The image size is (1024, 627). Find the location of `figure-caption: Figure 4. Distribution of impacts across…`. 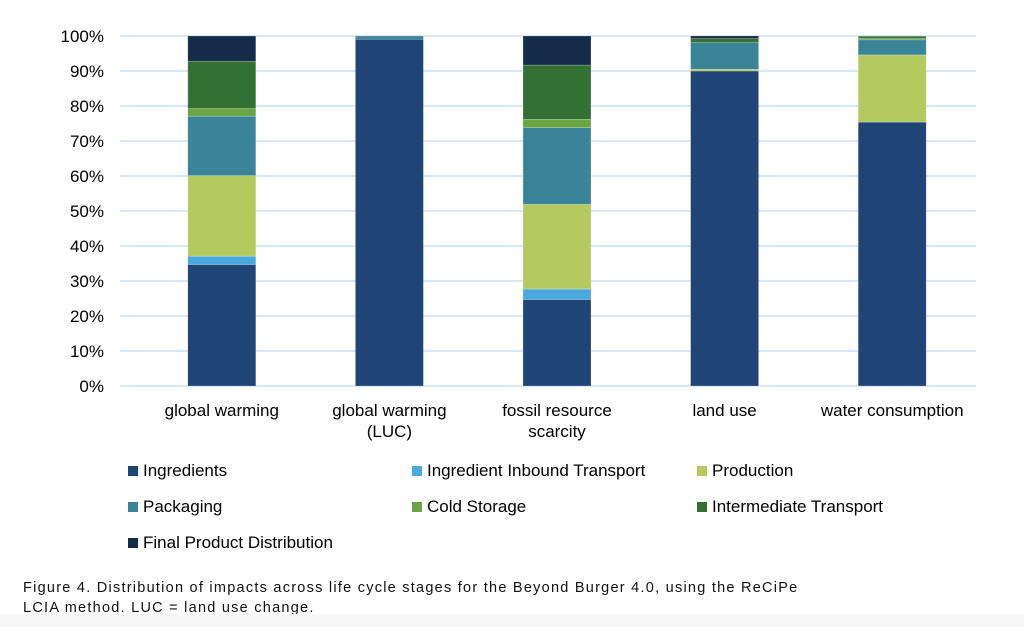

figure-caption: Figure 4. Distribution of impacts across… is located at coordinates (518, 598).